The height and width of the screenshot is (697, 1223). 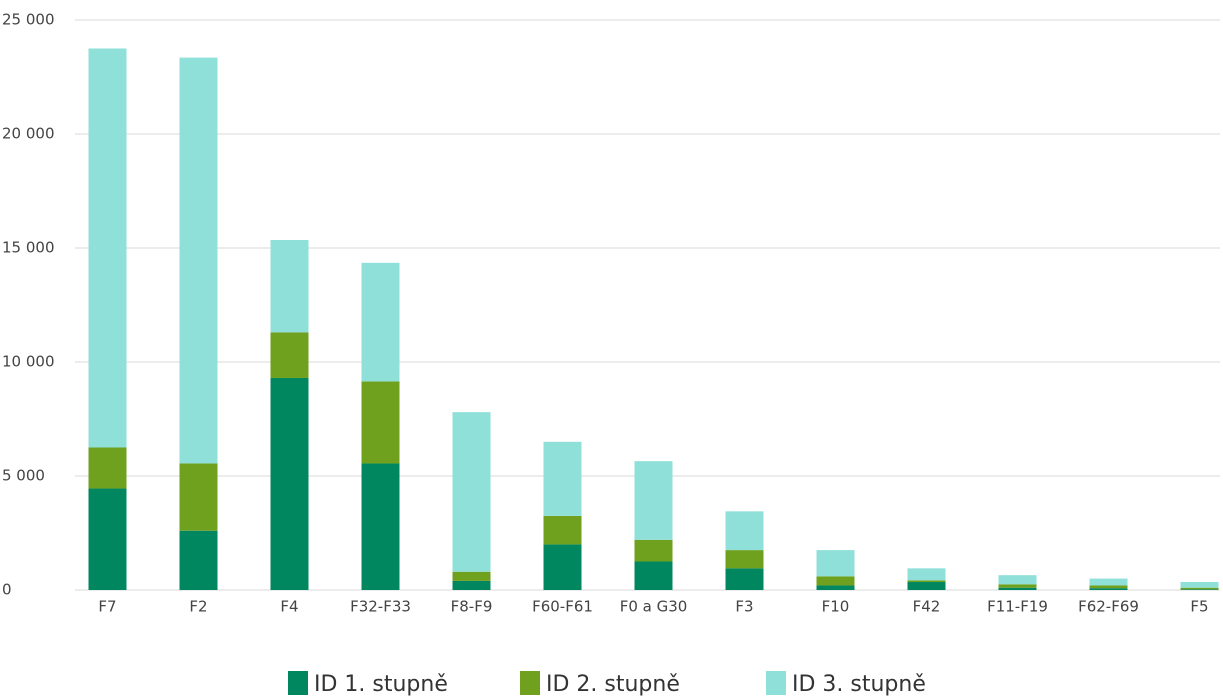 I want to click on x-tick-label: F3, so click(x=744, y=607).